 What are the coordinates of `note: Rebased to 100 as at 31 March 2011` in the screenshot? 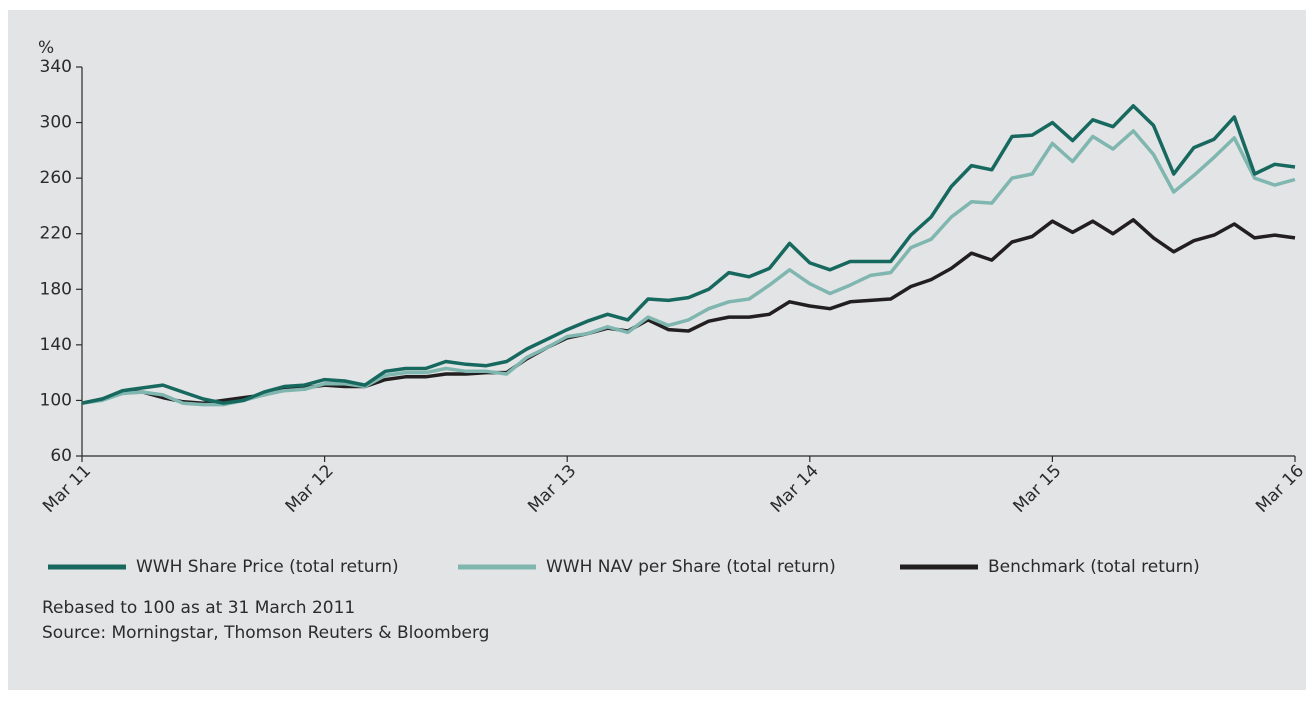 It's located at (198, 608).